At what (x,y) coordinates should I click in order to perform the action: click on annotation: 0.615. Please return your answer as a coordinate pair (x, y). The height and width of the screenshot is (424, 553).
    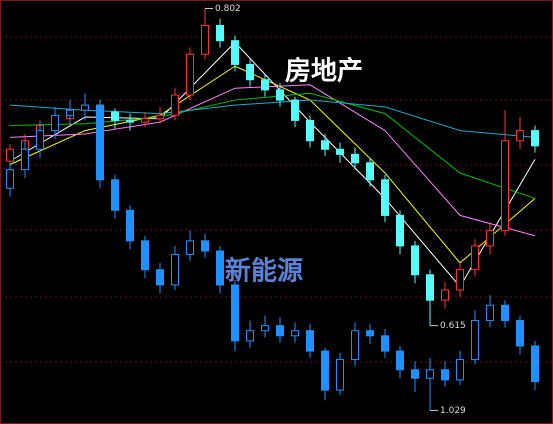
    Looking at the image, I should click on (453, 326).